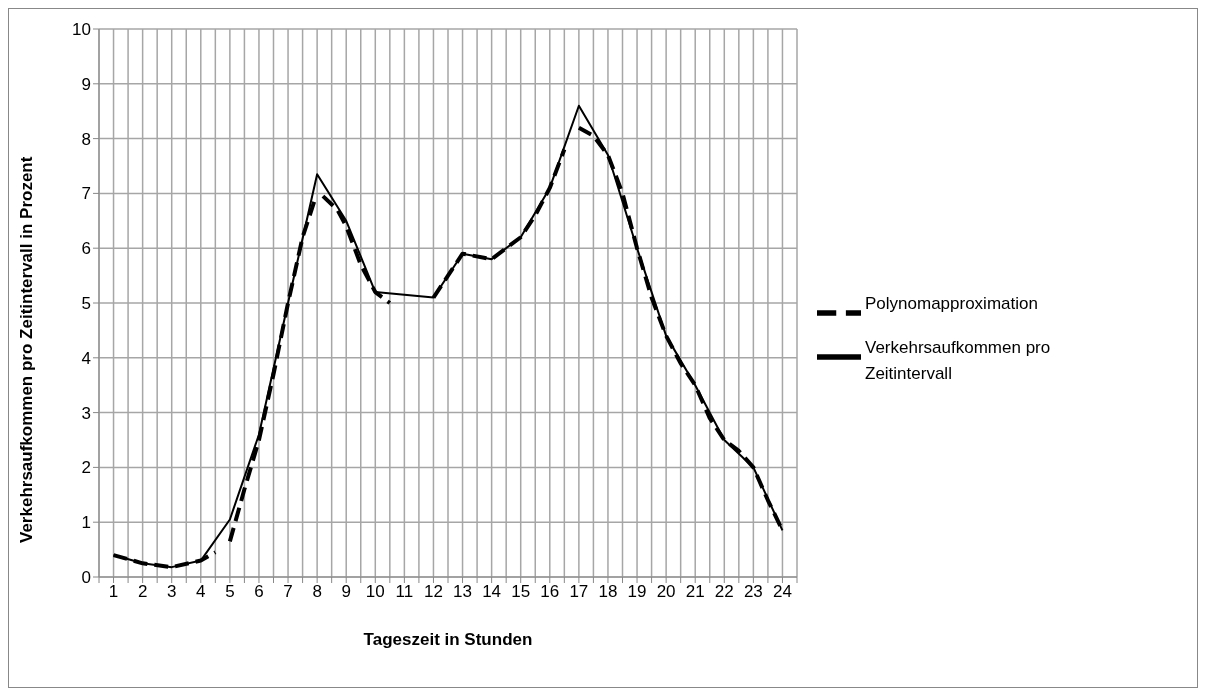 The image size is (1214, 700). I want to click on x-tick-label: 2, so click(142, 592).